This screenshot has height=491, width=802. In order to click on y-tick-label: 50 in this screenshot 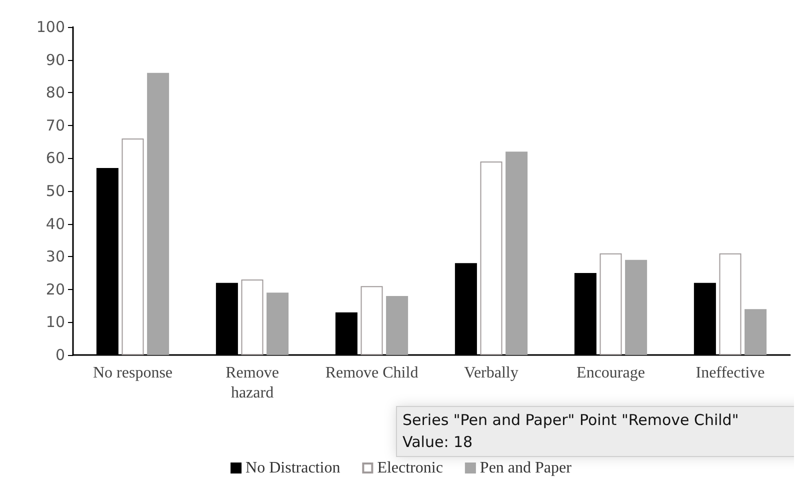, I will do `click(55, 191)`.